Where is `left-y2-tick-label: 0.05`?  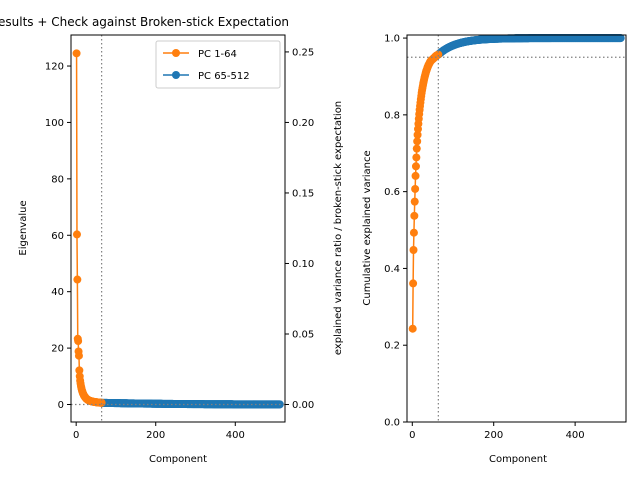 left-y2-tick-label: 0.05 is located at coordinates (303, 334).